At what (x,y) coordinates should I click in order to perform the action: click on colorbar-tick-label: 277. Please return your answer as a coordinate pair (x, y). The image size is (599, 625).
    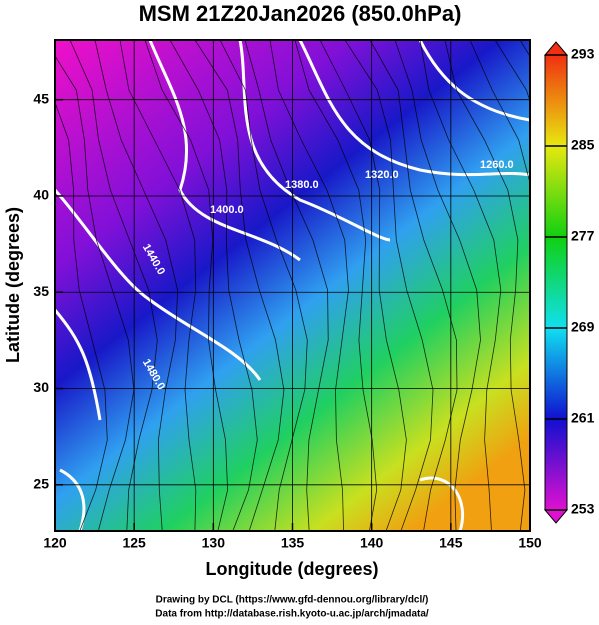
    Looking at the image, I should click on (583, 236).